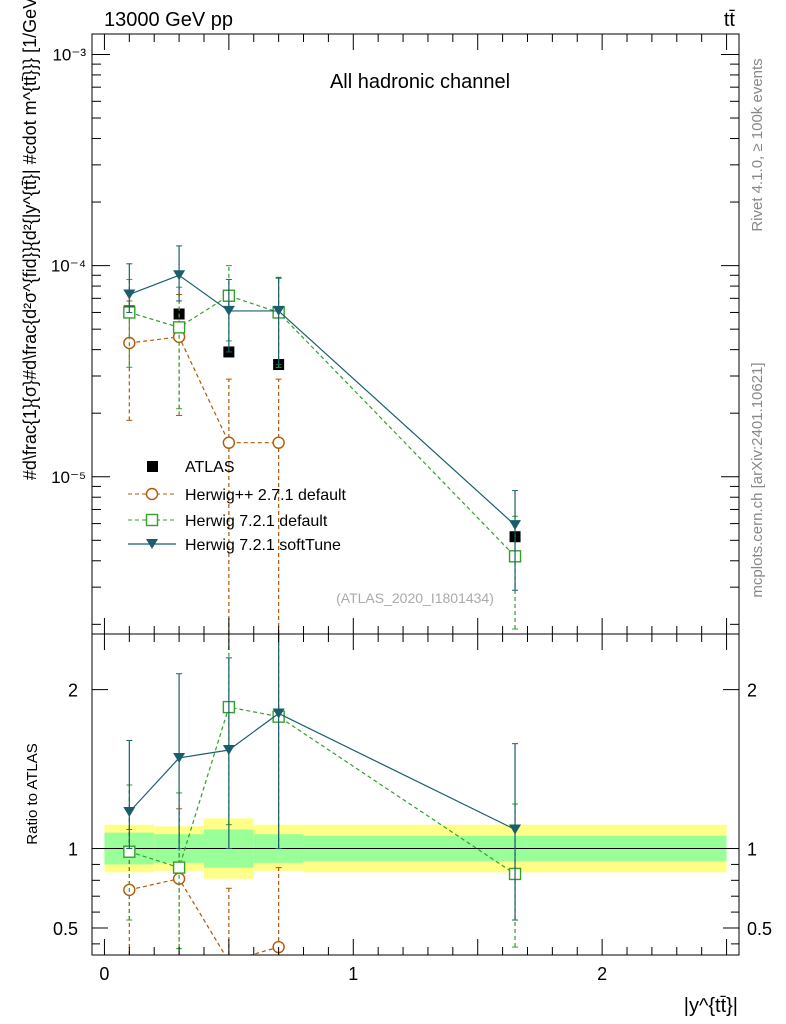 The image size is (786, 1024). What do you see at coordinates (204, 916) in the screenshot?
I see `ratio-line-herwigpp-2-7-1-default` at bounding box center [204, 916].